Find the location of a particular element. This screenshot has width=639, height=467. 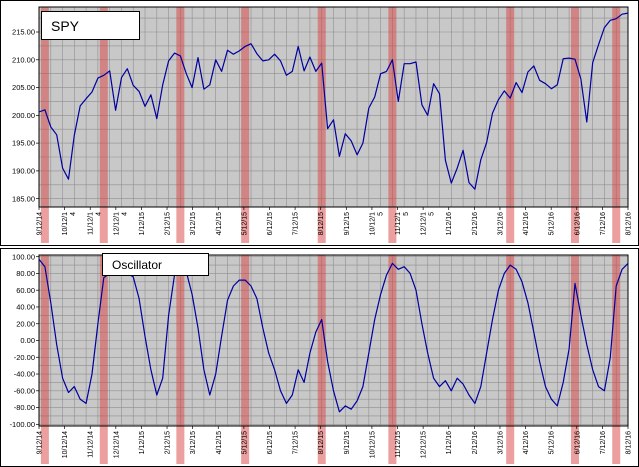

spy-x-tick-label: 1/12/15 is located at coordinates (142, 223).